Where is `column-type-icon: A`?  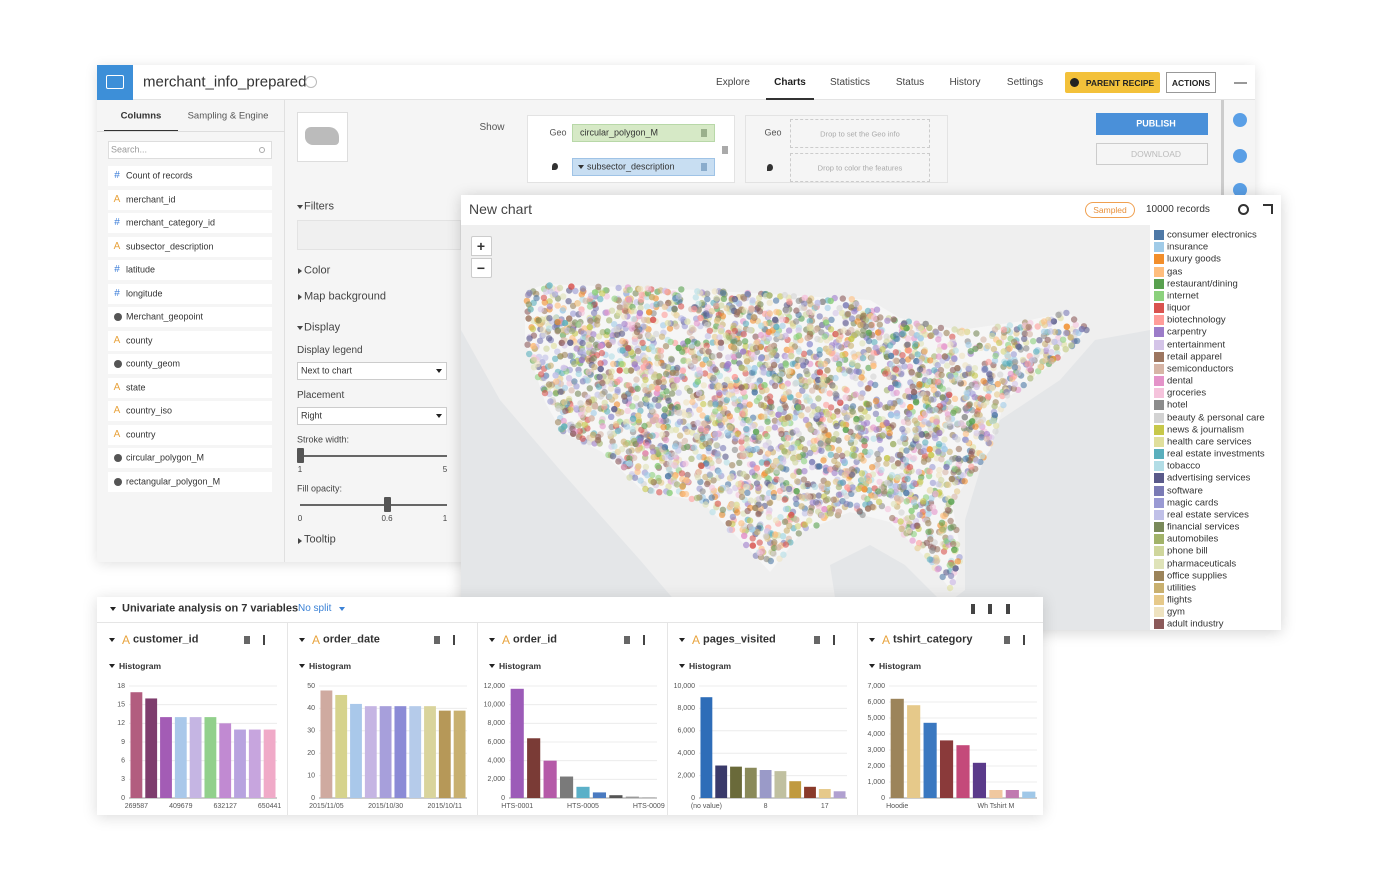
column-type-icon: A is located at coordinates (117, 387).